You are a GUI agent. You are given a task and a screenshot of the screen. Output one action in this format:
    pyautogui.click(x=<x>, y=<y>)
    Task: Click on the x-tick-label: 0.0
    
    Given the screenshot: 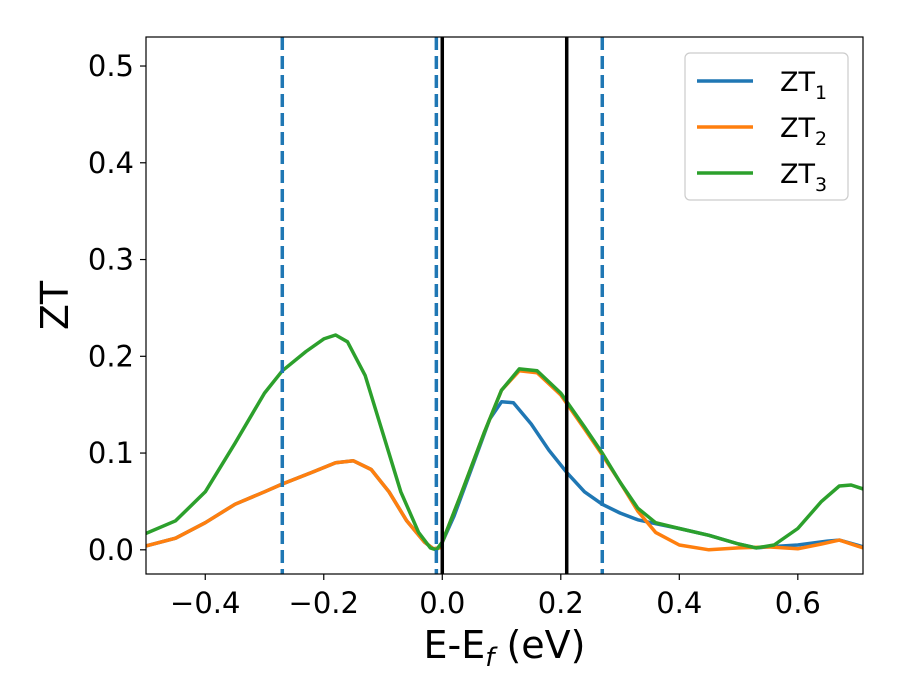 What is the action you would take?
    pyautogui.click(x=442, y=603)
    